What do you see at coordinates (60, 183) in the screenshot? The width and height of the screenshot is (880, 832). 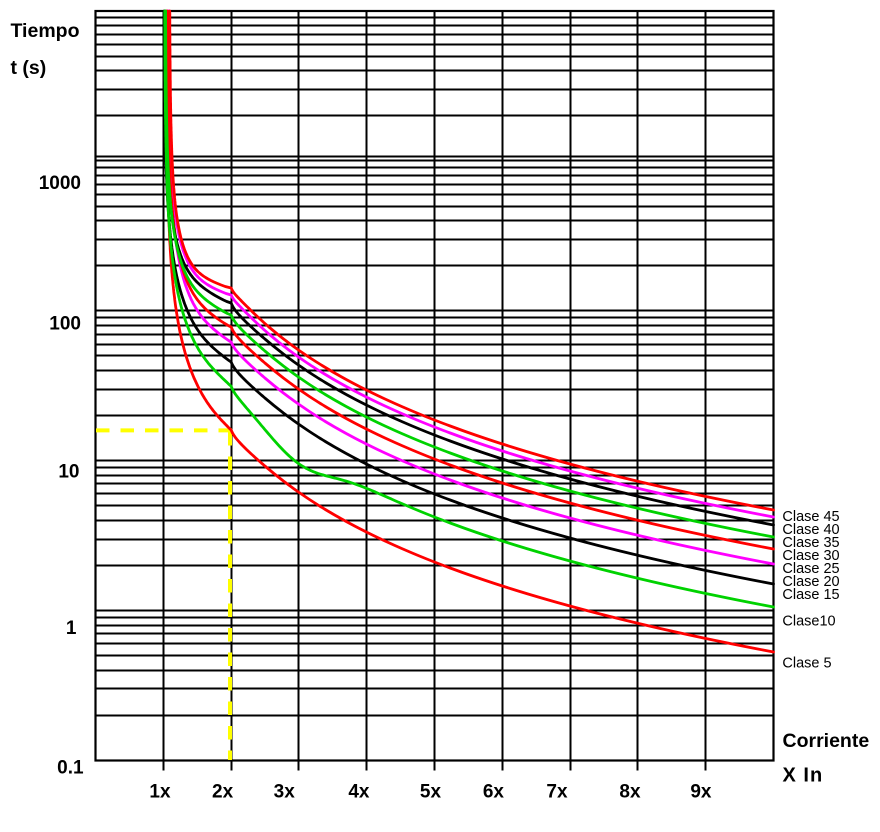 I see `svg-text: 1000` at bounding box center [60, 183].